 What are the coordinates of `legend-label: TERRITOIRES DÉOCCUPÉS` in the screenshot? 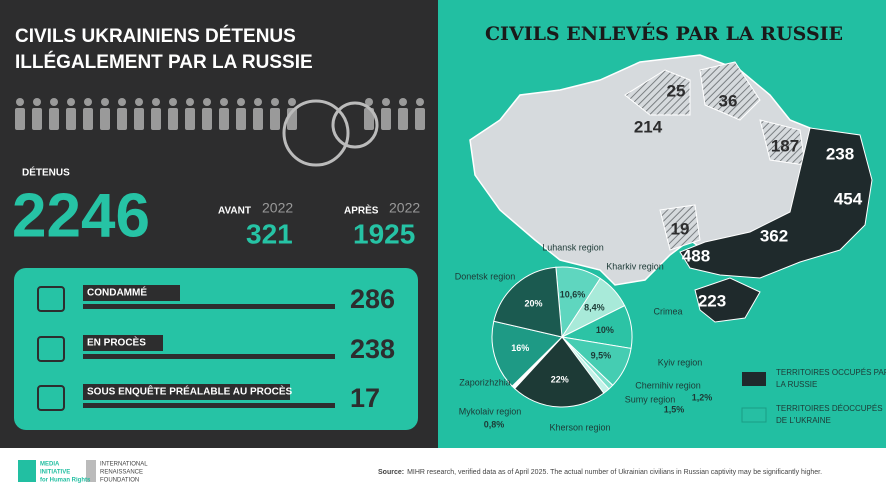 It's located at (829, 408).